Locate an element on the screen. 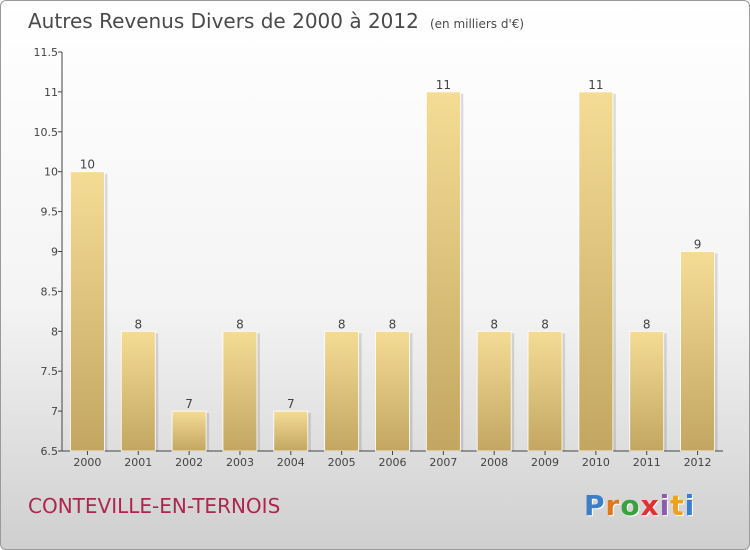  x-tick-label: 2003 is located at coordinates (240, 462).